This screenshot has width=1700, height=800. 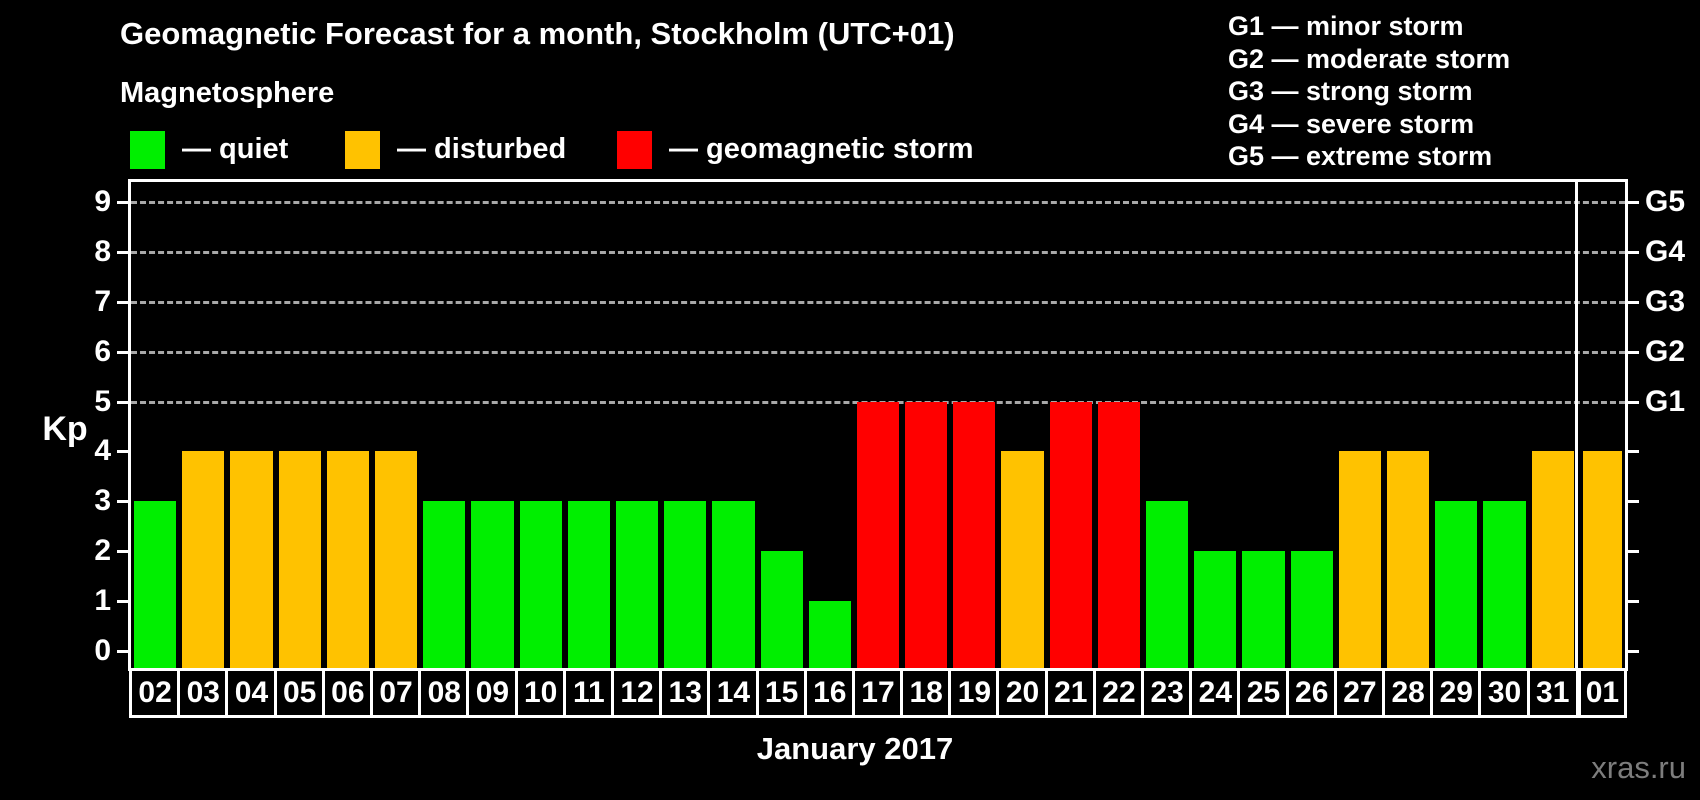 I want to click on day-label-09: 09, so click(x=492, y=693).